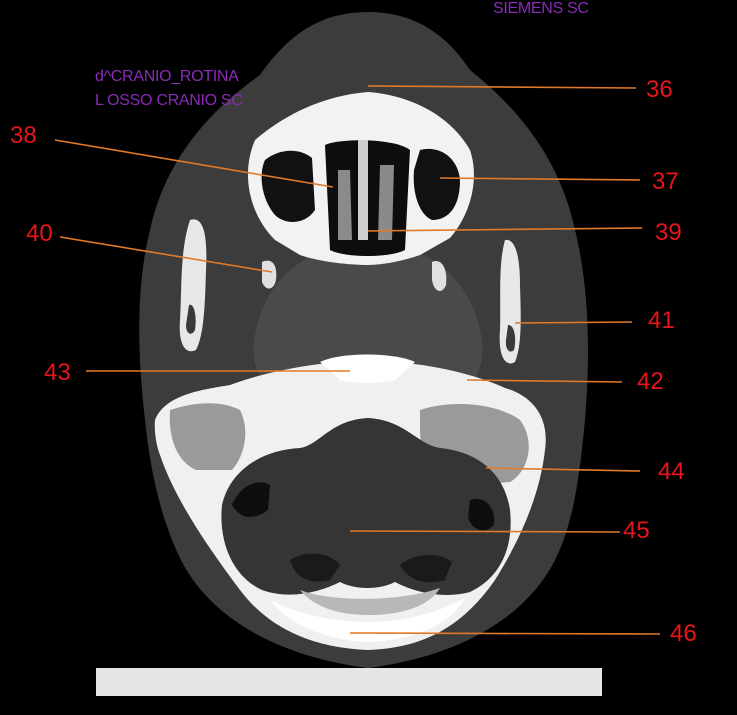 Image resolution: width=737 pixels, height=715 pixels. I want to click on label-42: 42, so click(650, 381).